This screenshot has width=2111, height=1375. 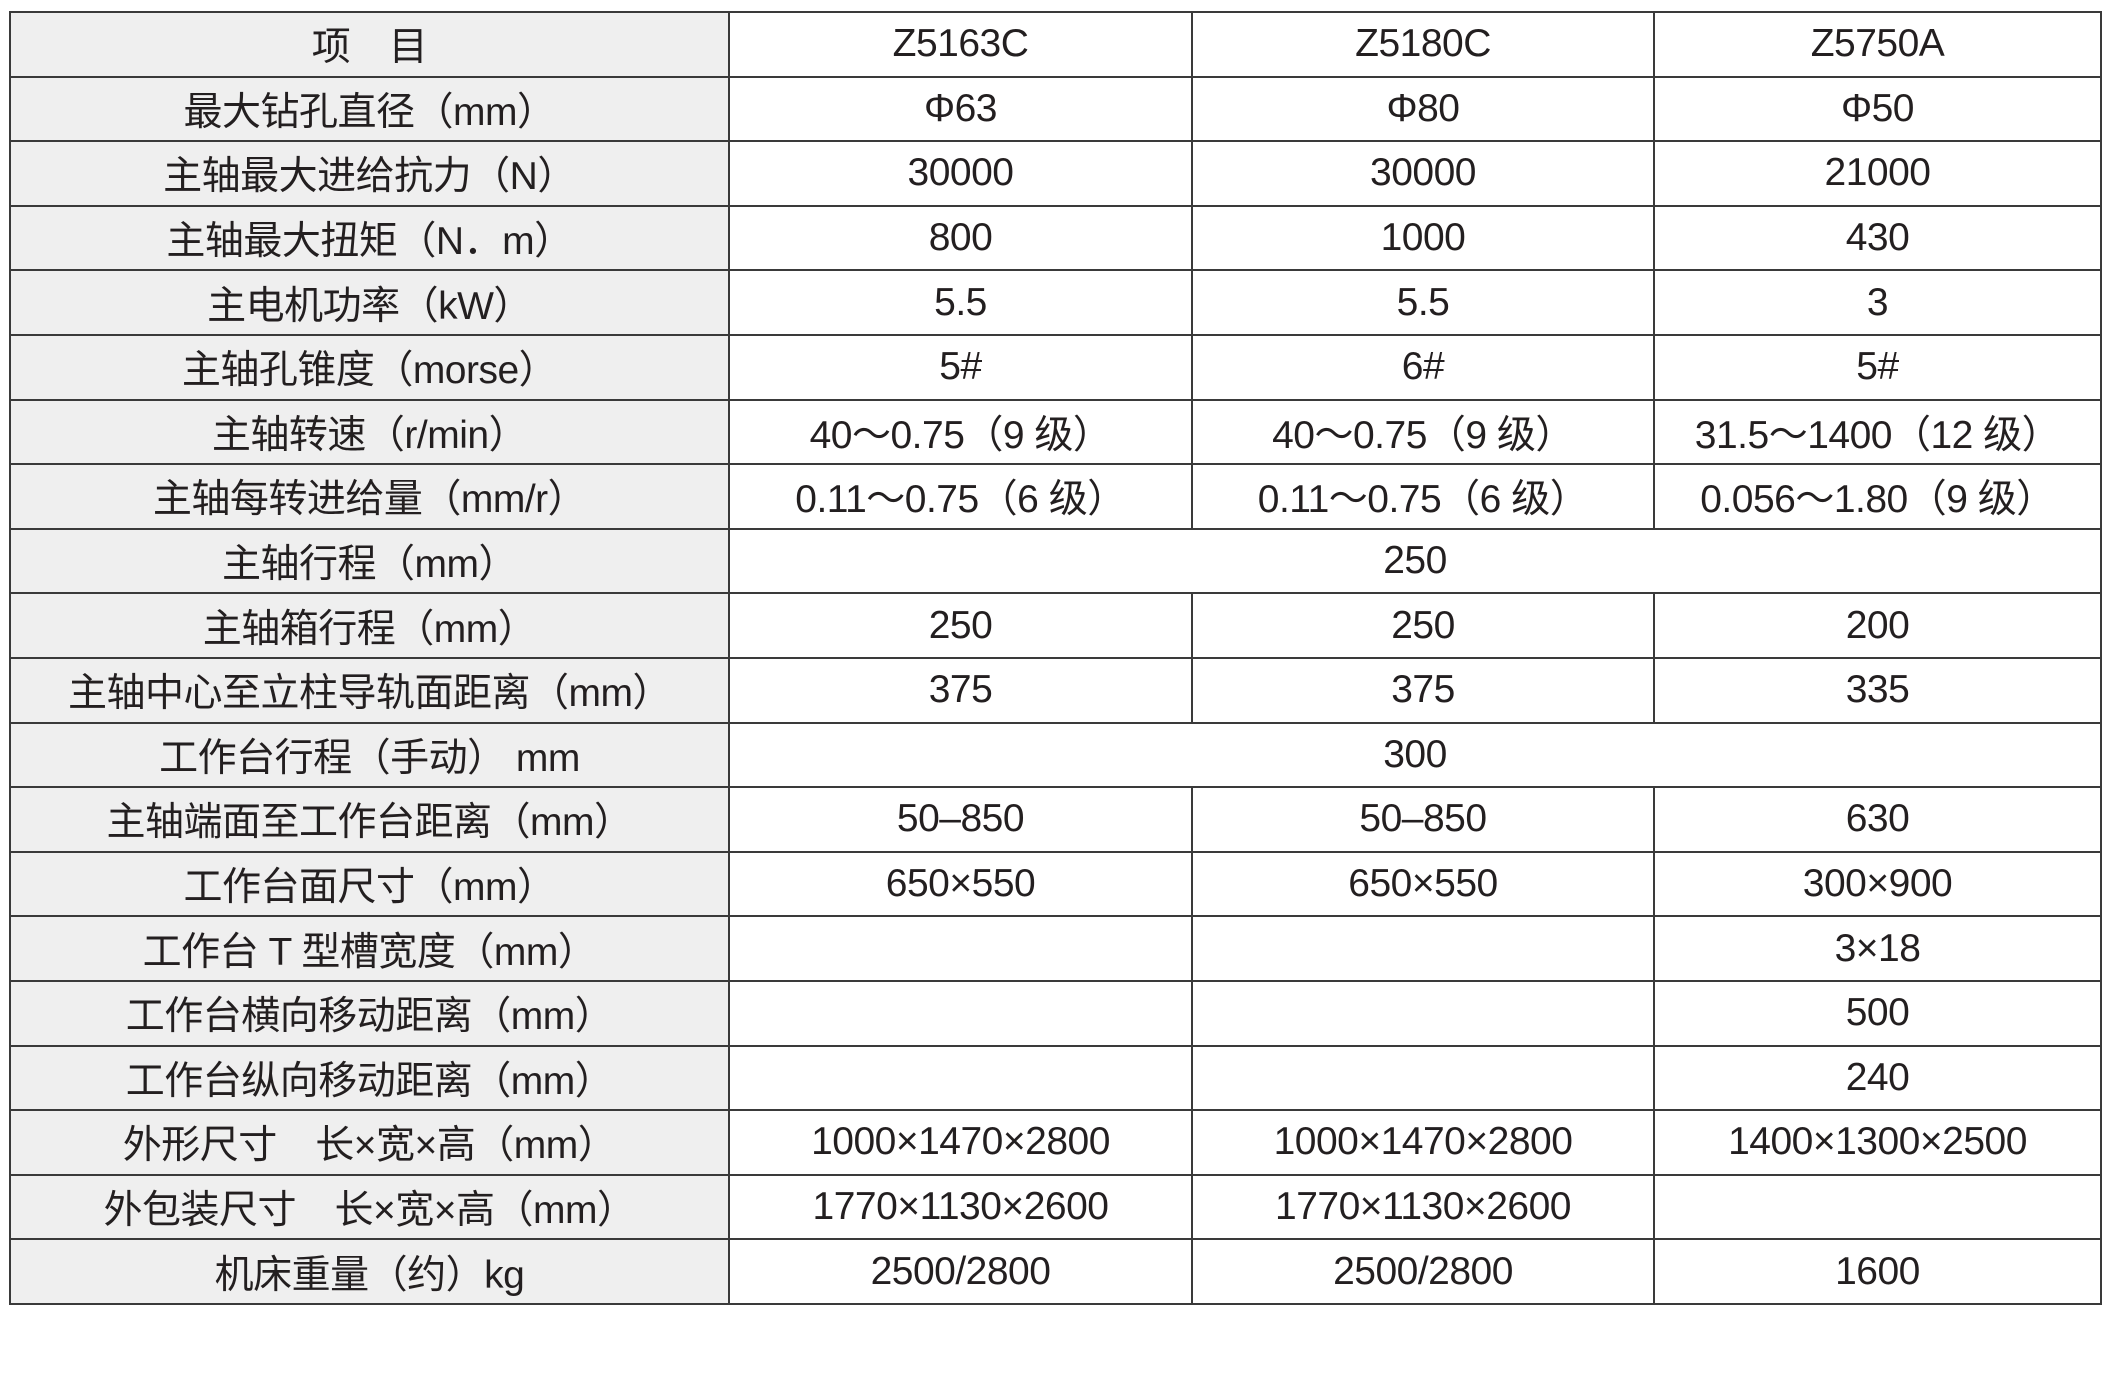 What do you see at coordinates (1877, 625) in the screenshot?
I see `value-cell: 200` at bounding box center [1877, 625].